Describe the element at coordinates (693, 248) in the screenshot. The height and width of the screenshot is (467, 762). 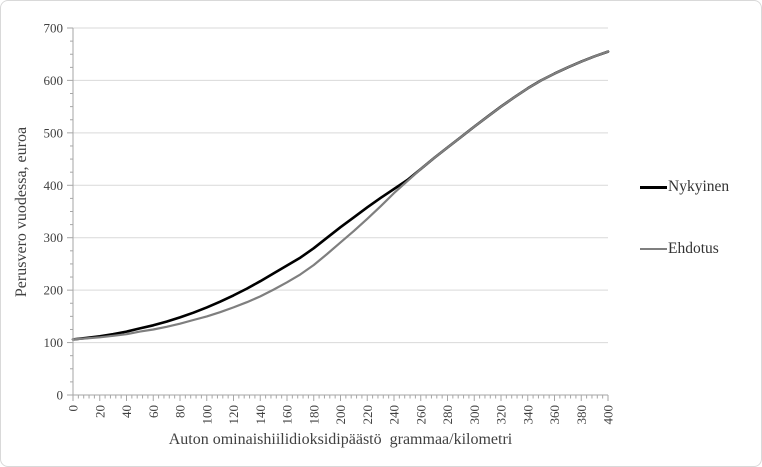
I see `legend-label: Ehdotus` at that location.